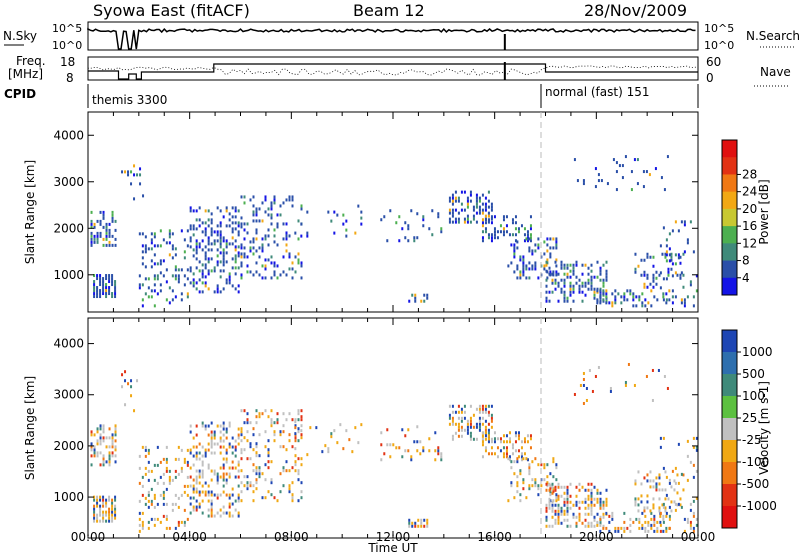 The height and width of the screenshot is (554, 800). I want to click on colorbar-tick-label: -1000, so click(759, 506).